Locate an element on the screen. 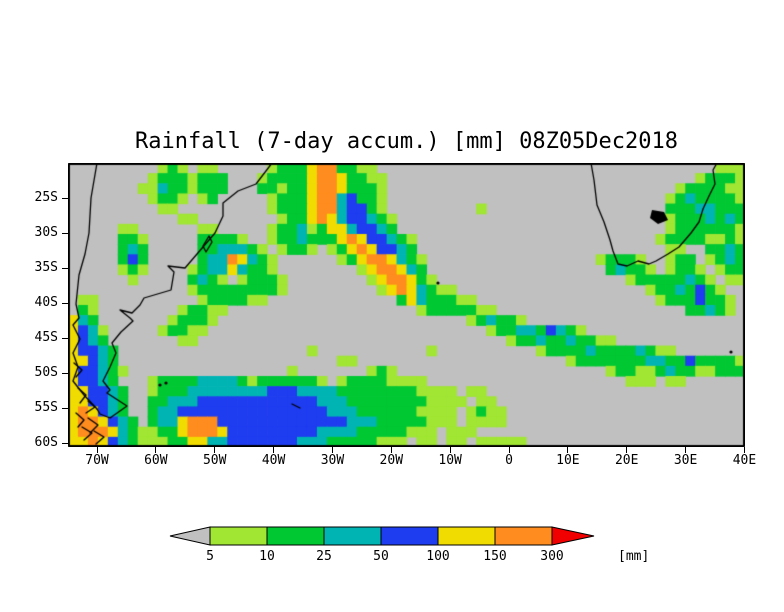 The height and width of the screenshot is (612, 784). y-tick-label: 55S is located at coordinates (46, 407).